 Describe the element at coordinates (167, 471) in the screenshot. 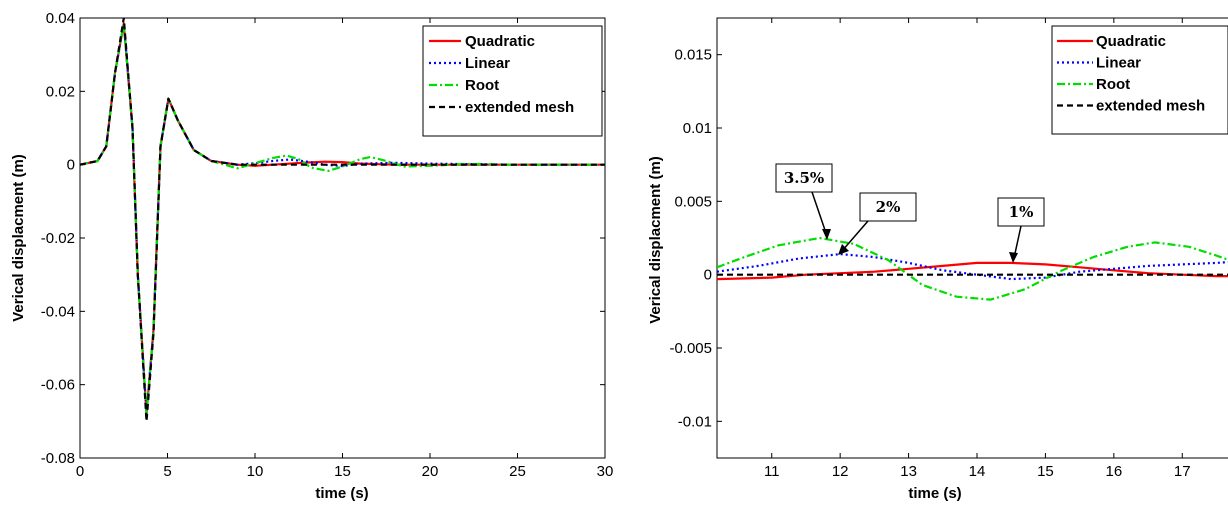

I see `x-tick-label: 5` at that location.